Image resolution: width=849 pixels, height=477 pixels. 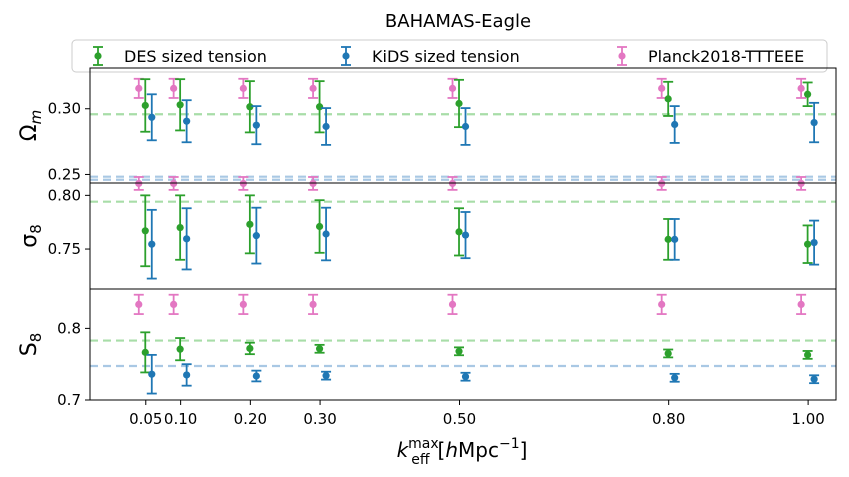 What do you see at coordinates (807, 419) in the screenshot?
I see `x-tick-label: 1.00` at bounding box center [807, 419].